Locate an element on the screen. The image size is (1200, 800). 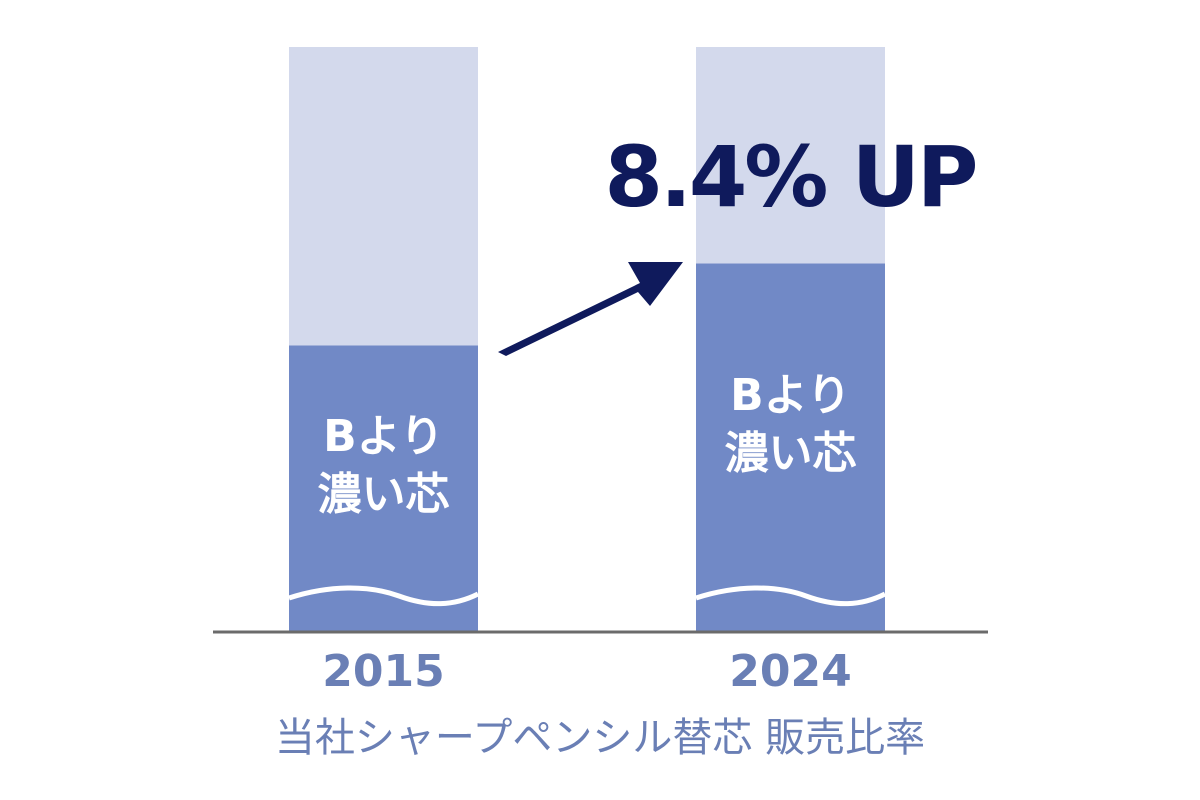
arrow is located at coordinates (590, 309).